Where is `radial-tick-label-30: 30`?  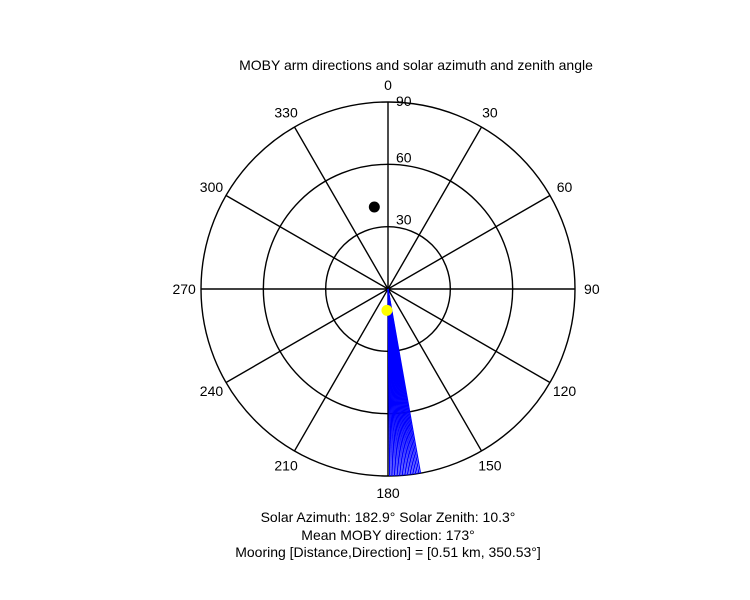 radial-tick-label-30: 30 is located at coordinates (404, 220).